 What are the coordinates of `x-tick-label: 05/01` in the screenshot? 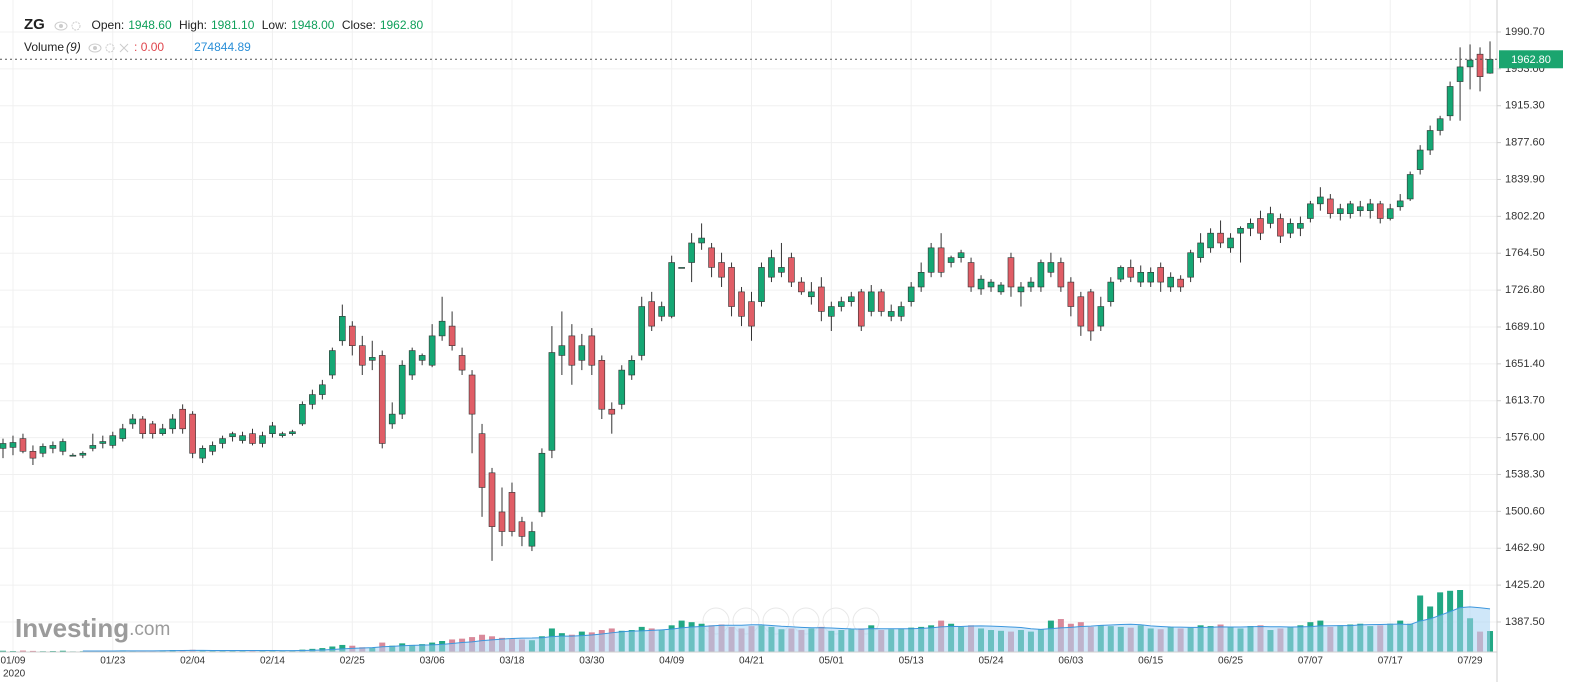 It's located at (831, 661).